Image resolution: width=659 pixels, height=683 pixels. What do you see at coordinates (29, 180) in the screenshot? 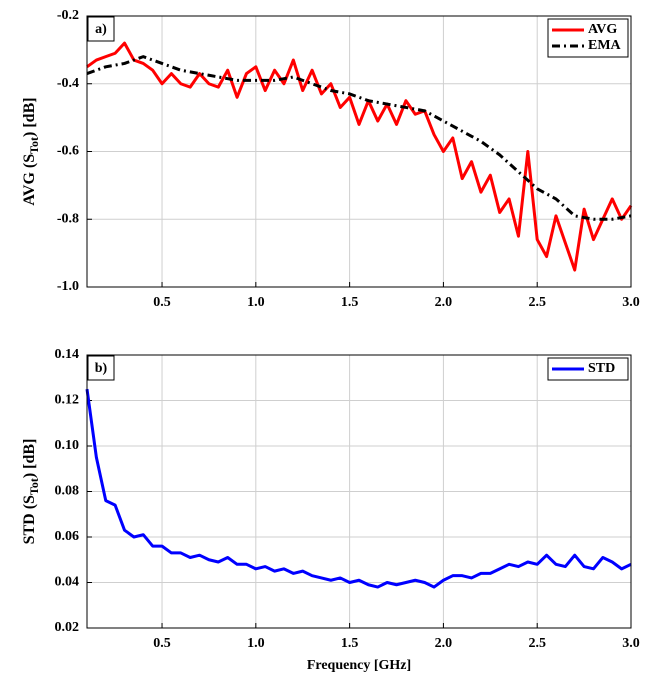
I see `y-axis-label-part: AVG (S` at bounding box center [29, 180].